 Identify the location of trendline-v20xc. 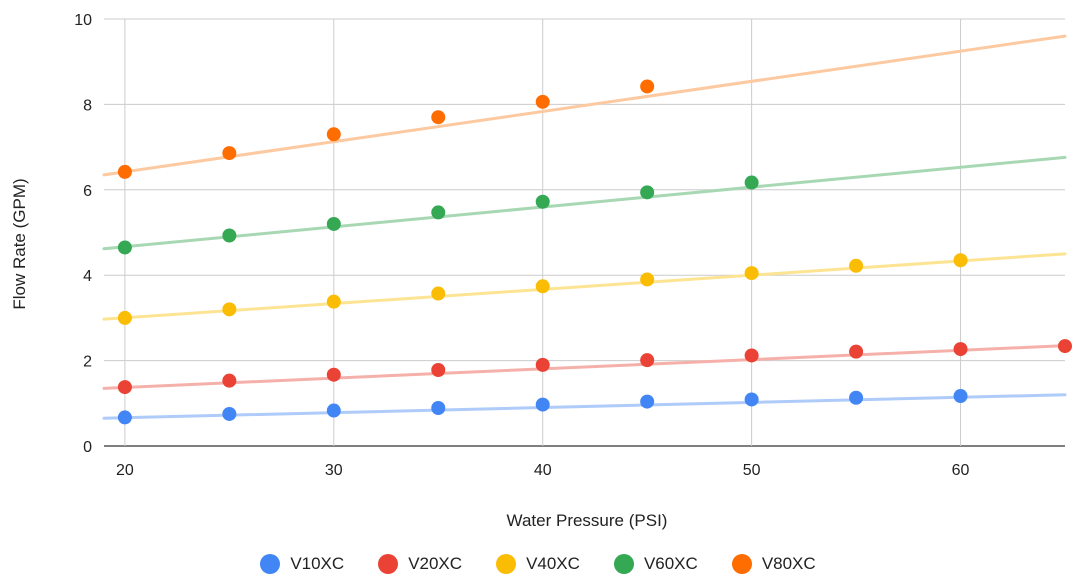
(584, 367).